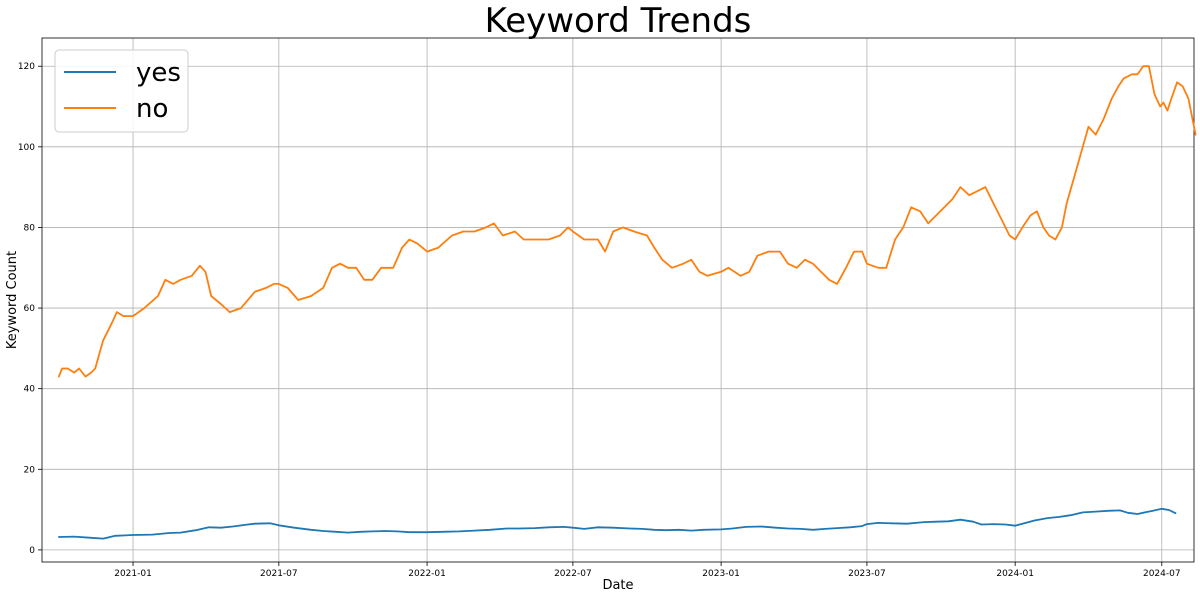  I want to click on series-line-yes, so click(617, 523).